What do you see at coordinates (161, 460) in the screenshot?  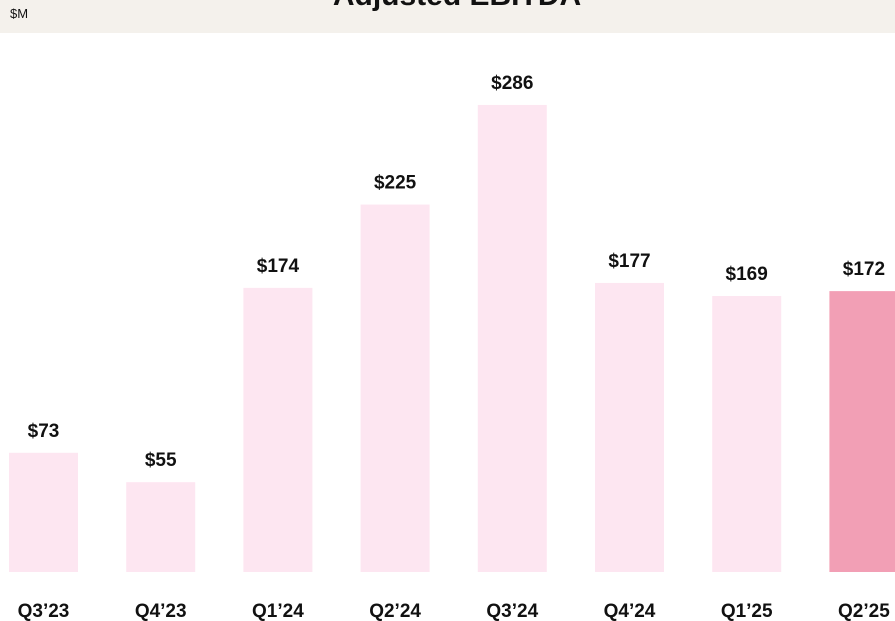 I see `value-label: $55` at bounding box center [161, 460].